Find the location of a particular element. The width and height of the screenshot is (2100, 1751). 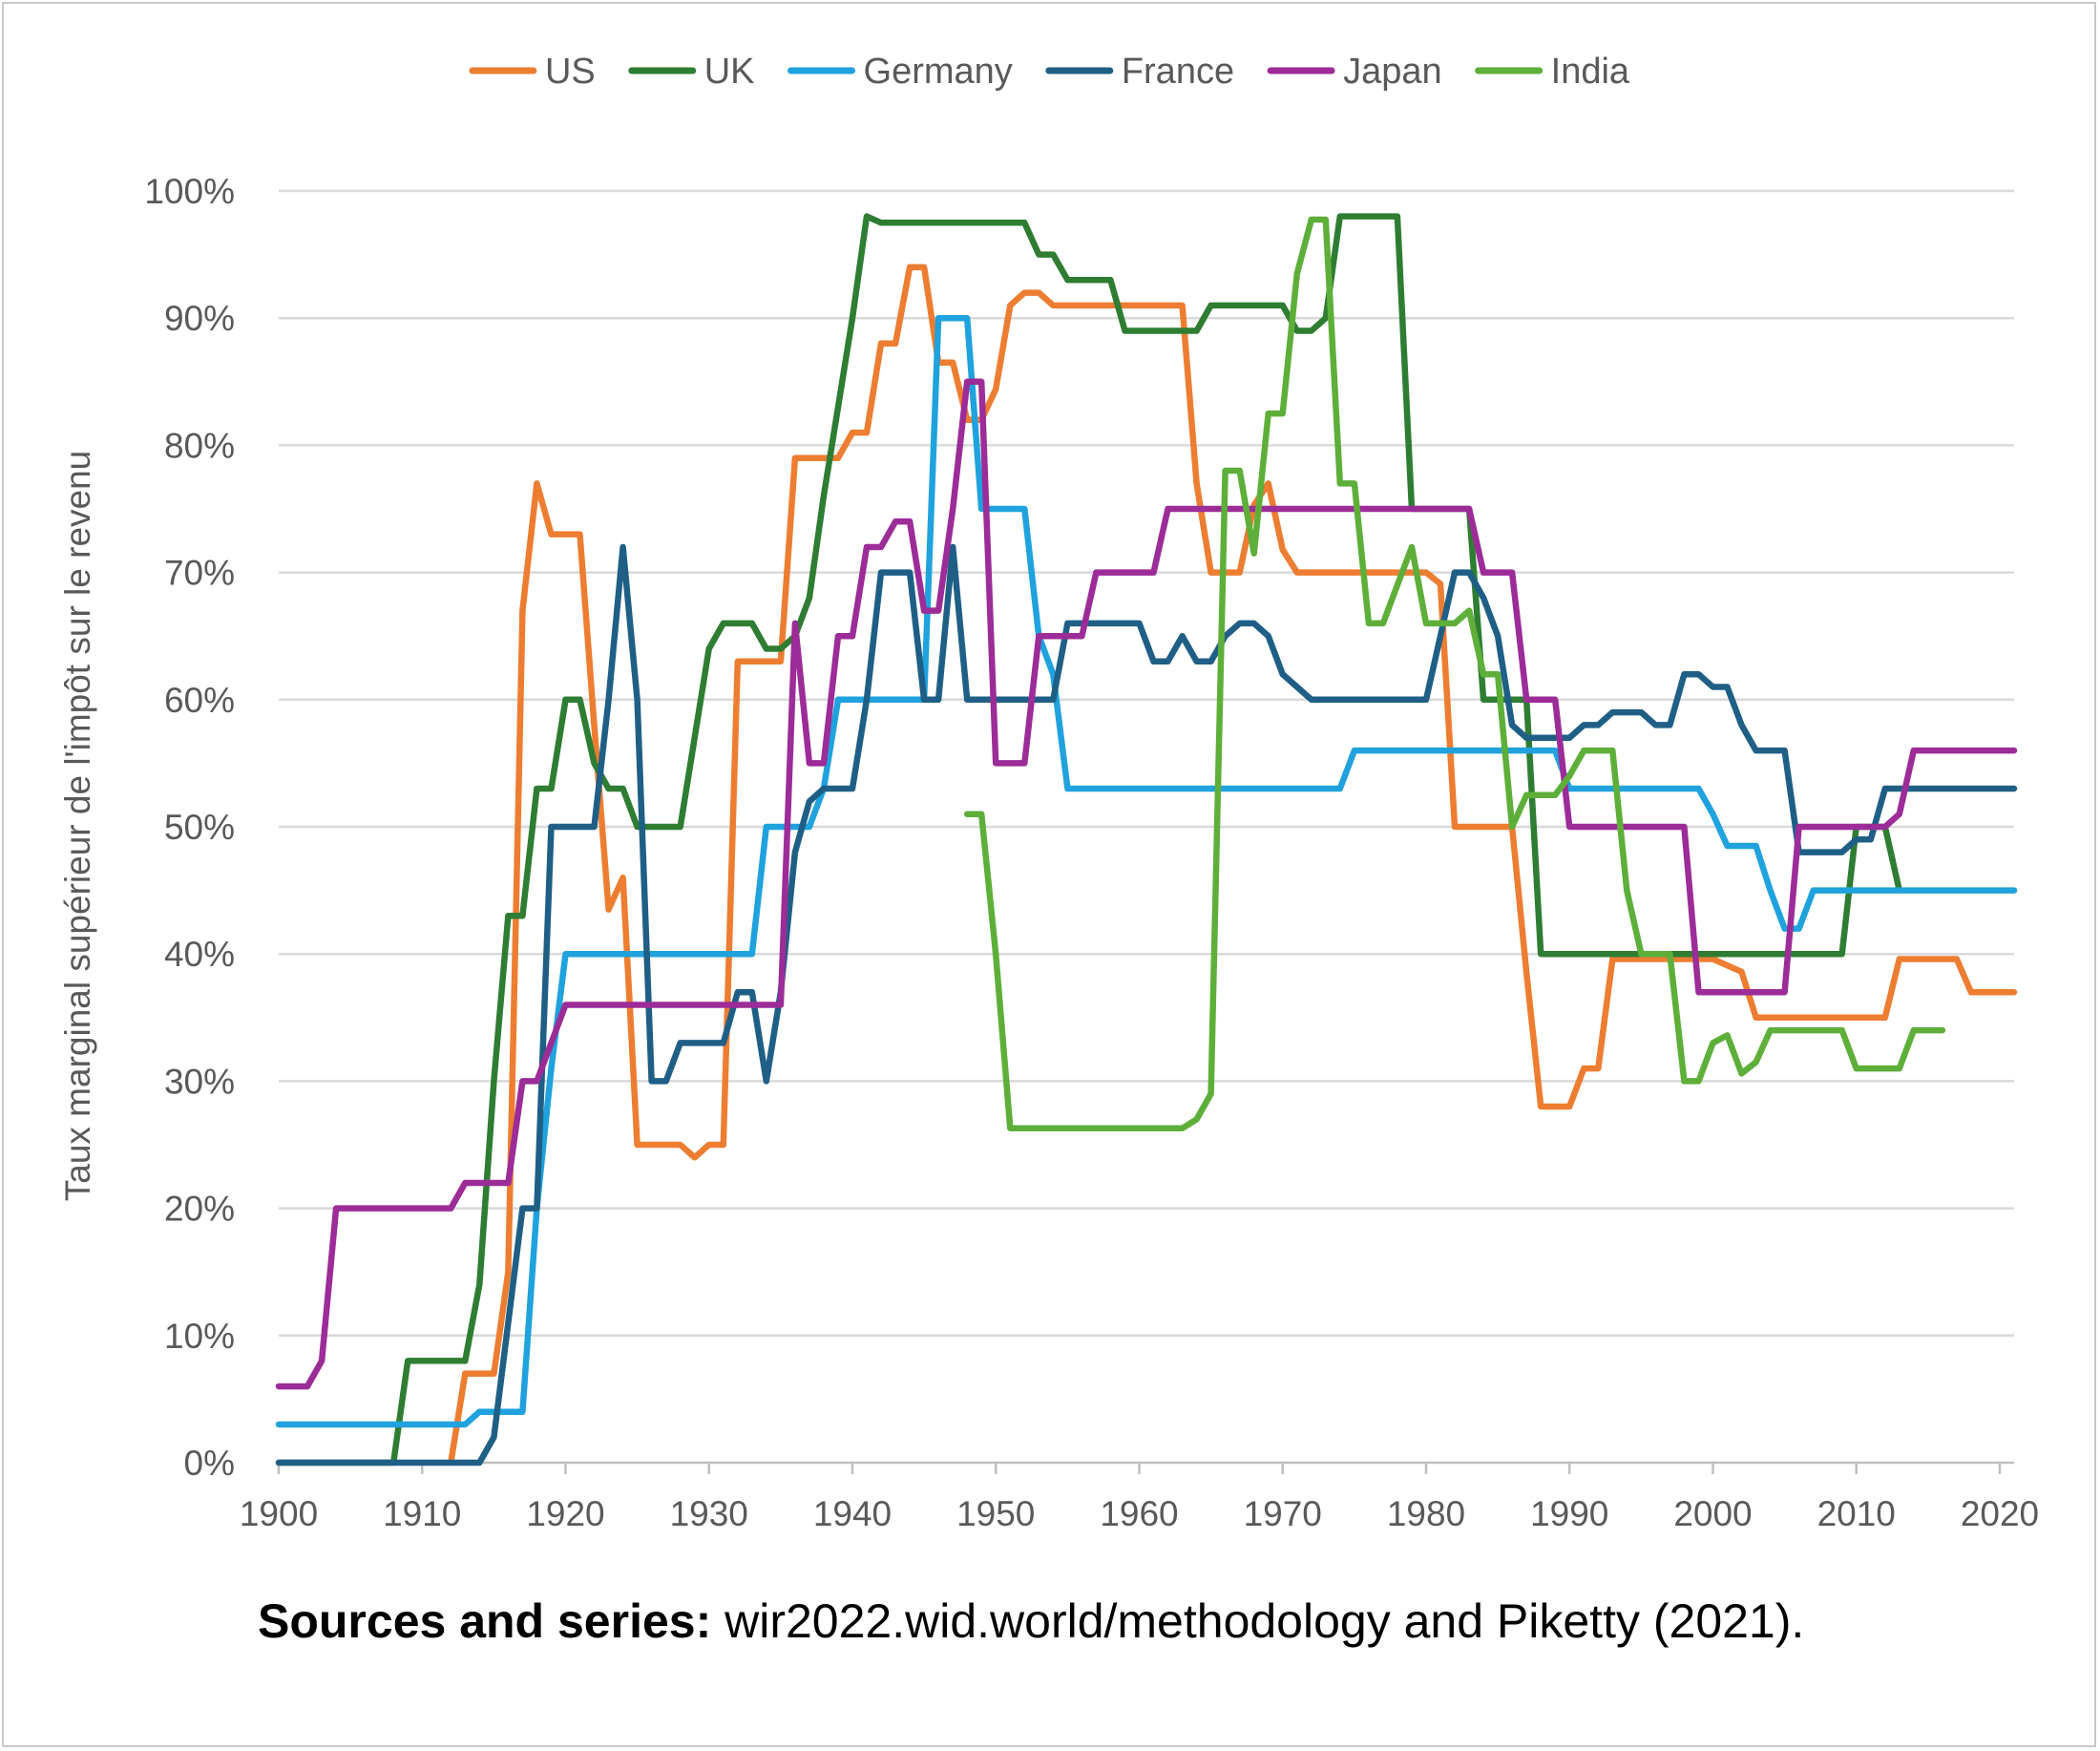

x-tick-label-1930: 1930 is located at coordinates (709, 1513).